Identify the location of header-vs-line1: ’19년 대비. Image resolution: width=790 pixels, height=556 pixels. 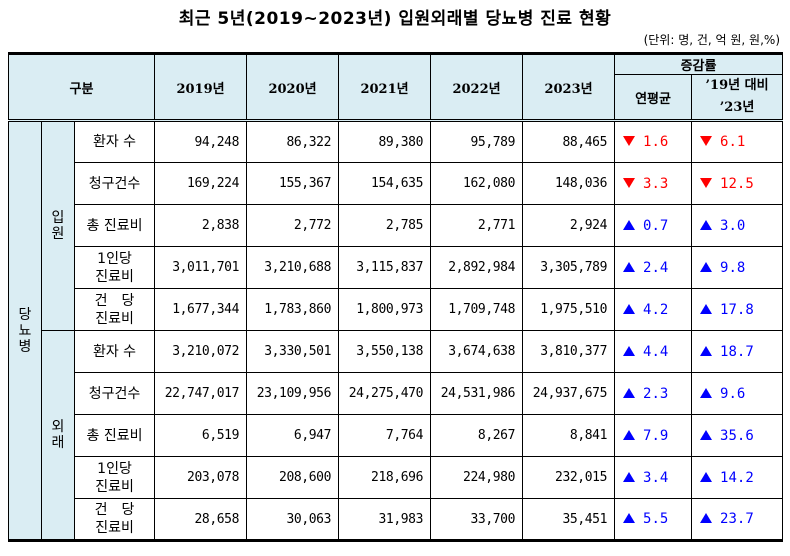
(737, 85).